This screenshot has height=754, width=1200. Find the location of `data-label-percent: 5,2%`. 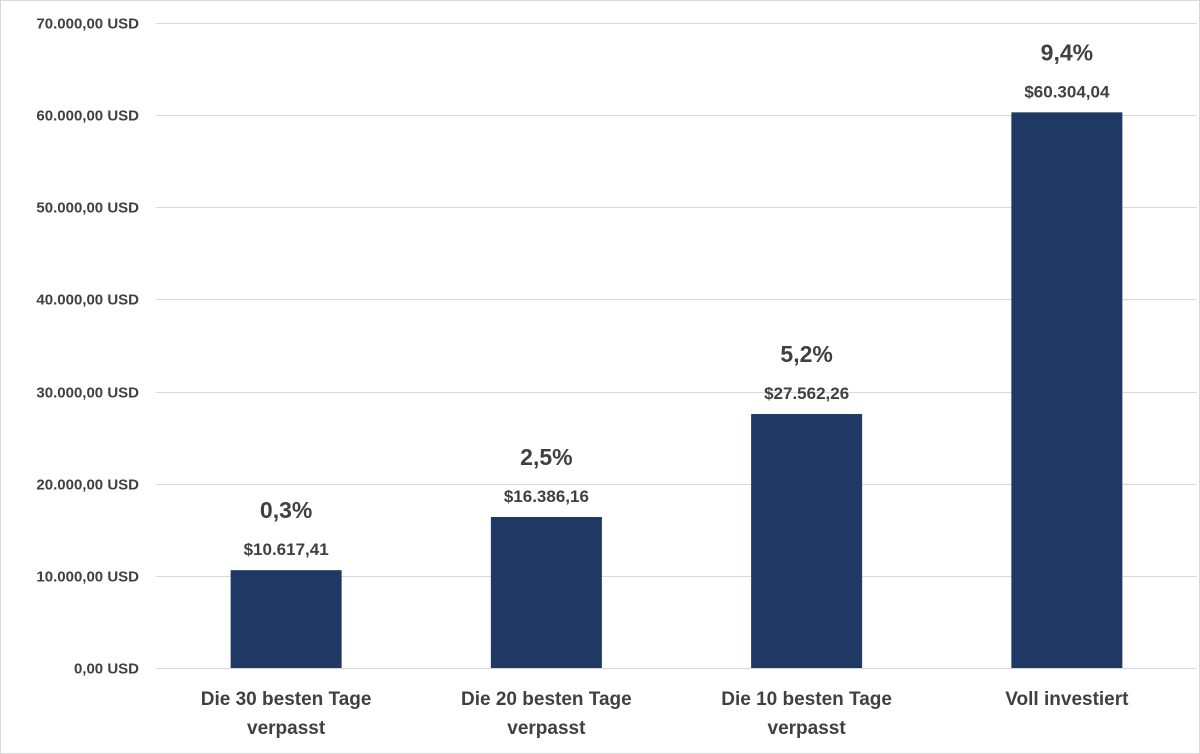

data-label-percent: 5,2% is located at coordinates (806, 354).